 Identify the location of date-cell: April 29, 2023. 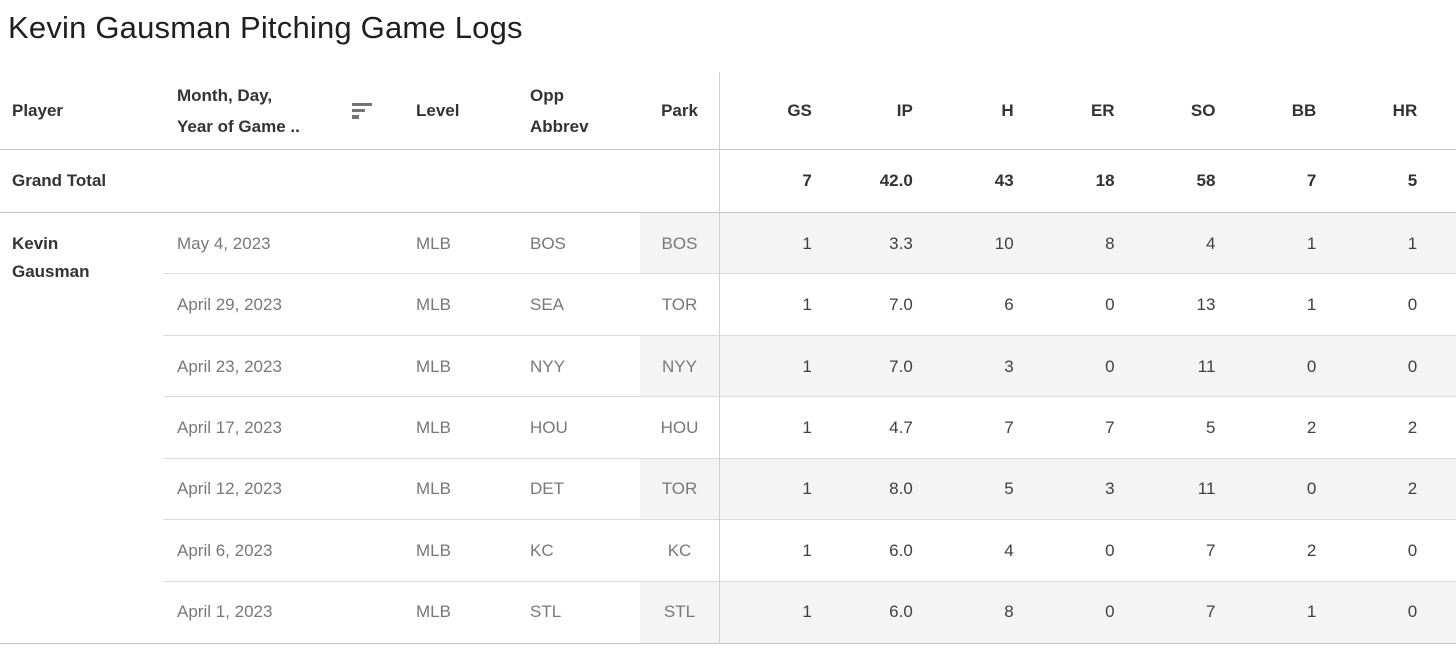
(229, 305).